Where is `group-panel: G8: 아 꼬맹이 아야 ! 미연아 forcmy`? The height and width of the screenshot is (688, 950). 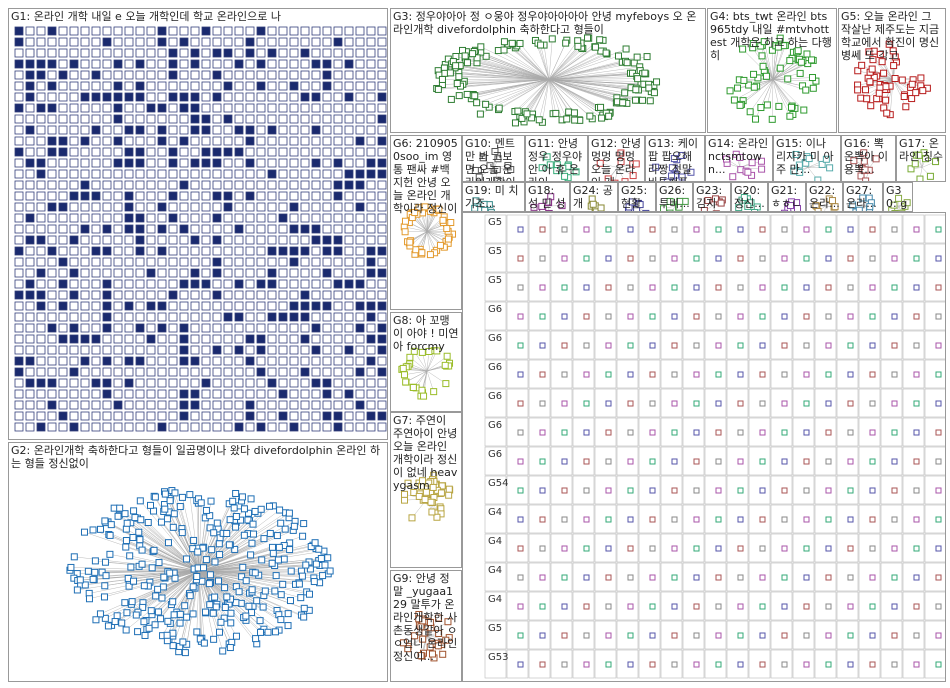 group-panel: G8: 아 꼬맹이 아야 ! 미연아 forcmy is located at coordinates (426, 362).